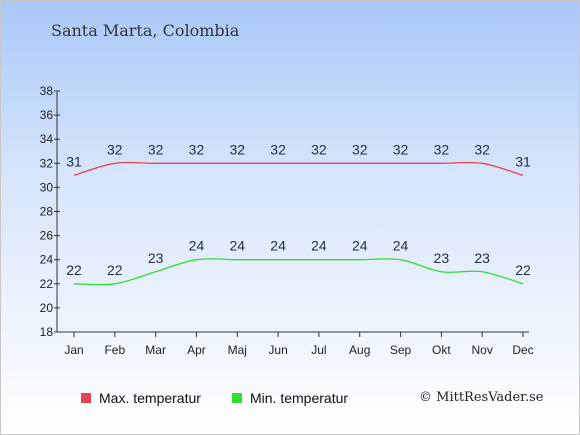 Image resolution: width=580 pixels, height=435 pixels. I want to click on x-tick-label: Dec, so click(522, 350).